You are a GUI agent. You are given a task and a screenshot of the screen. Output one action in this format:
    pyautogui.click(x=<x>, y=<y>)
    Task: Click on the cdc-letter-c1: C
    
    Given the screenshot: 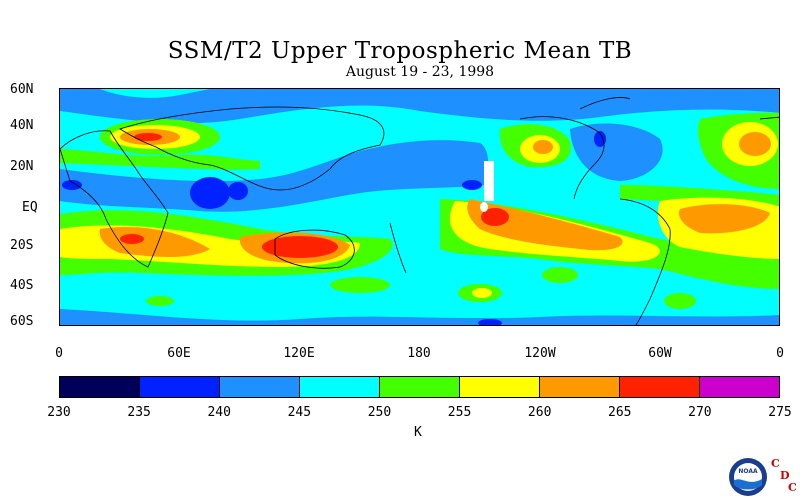 What is the action you would take?
    pyautogui.click(x=775, y=463)
    